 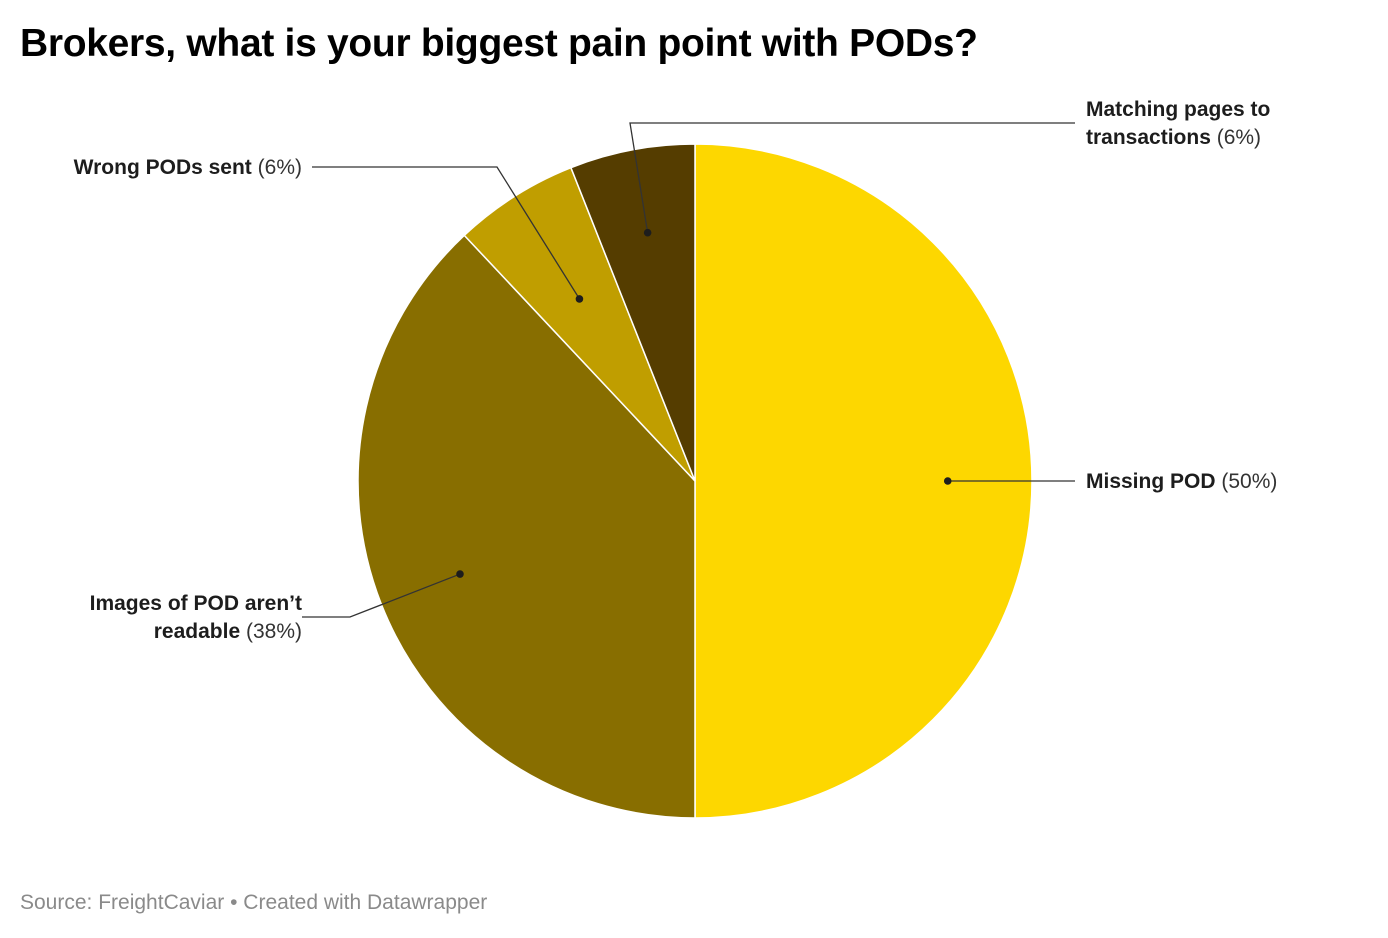 What do you see at coordinates (228, 631) in the screenshot?
I see `slice-label-2-line-2: readable (38%)` at bounding box center [228, 631].